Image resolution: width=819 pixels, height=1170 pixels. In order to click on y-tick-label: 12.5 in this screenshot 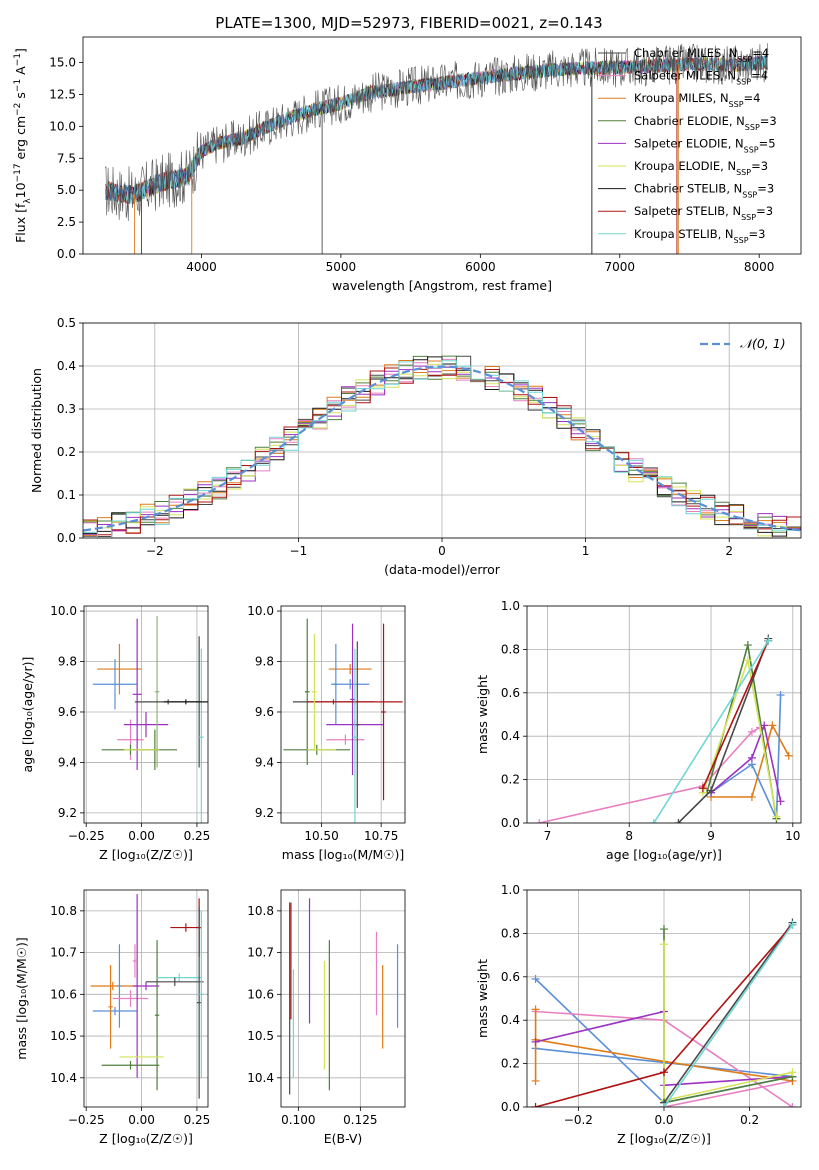, I will do `click(62, 94)`.